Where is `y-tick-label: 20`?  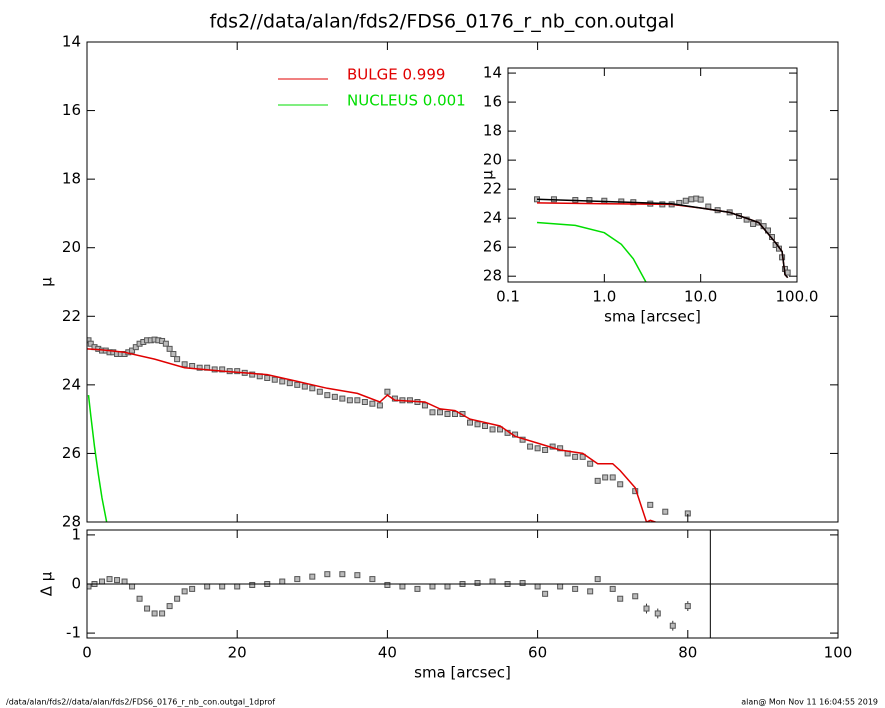
y-tick-label: 20 is located at coordinates (492, 160).